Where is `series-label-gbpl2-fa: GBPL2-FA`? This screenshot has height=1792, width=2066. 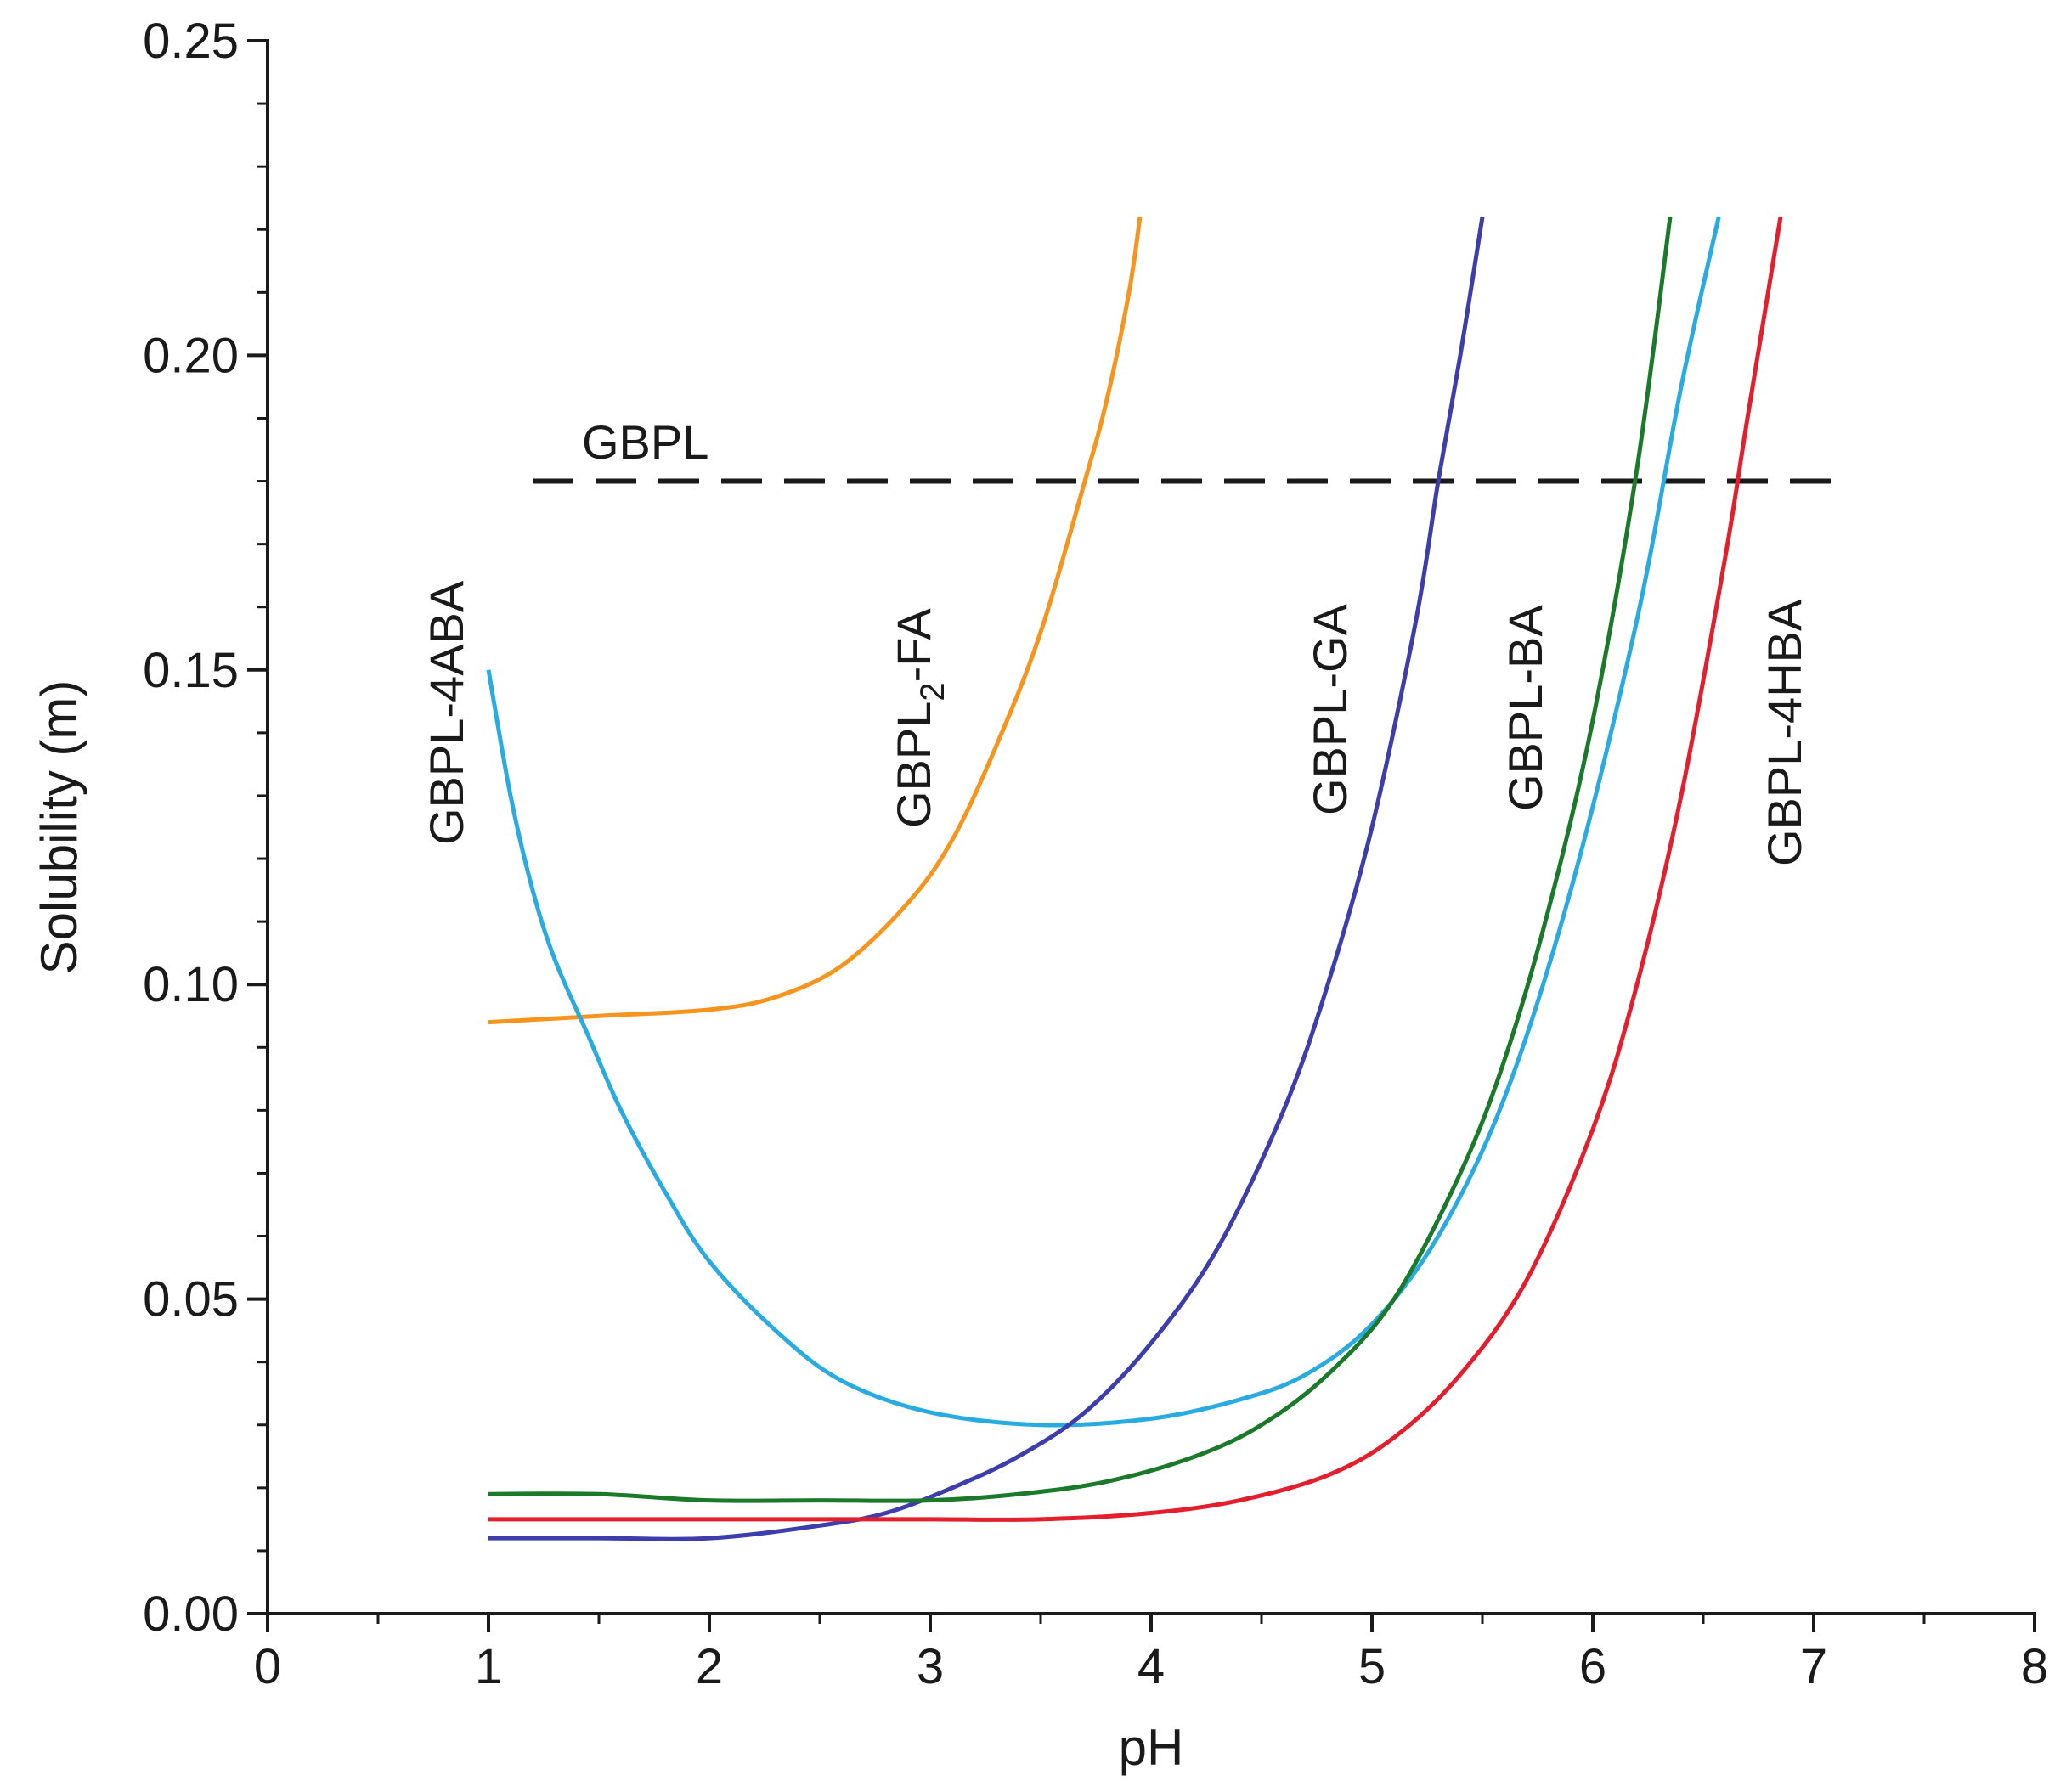 series-label-gbpl2-fa: GBPL2-FA is located at coordinates (919, 718).